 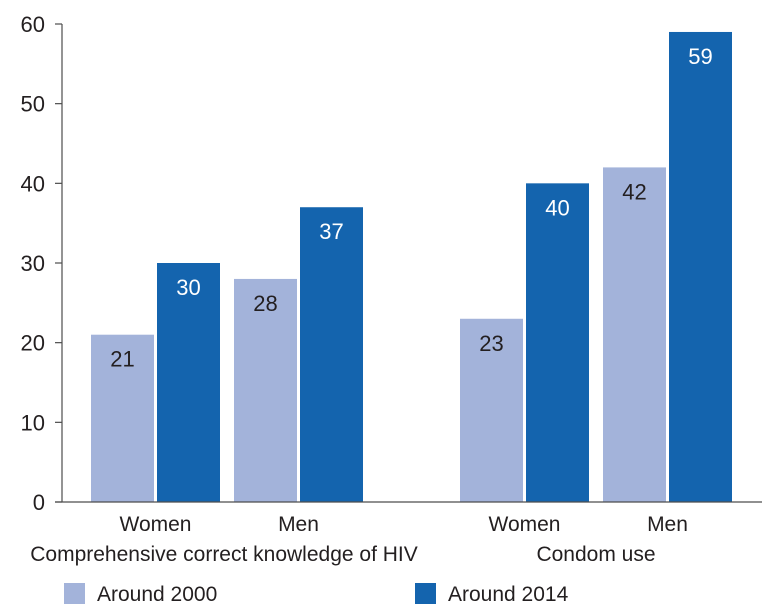 What do you see at coordinates (39, 502) in the screenshot?
I see `y-tick-label: 0` at bounding box center [39, 502].